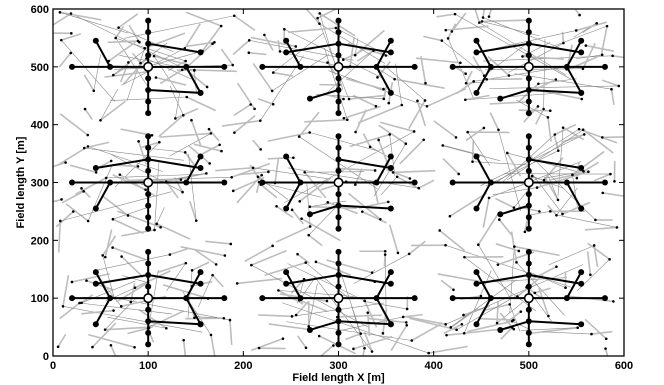  Describe the element at coordinates (40, 184) in the screenshot. I see `y-tick-label: 300` at that location.